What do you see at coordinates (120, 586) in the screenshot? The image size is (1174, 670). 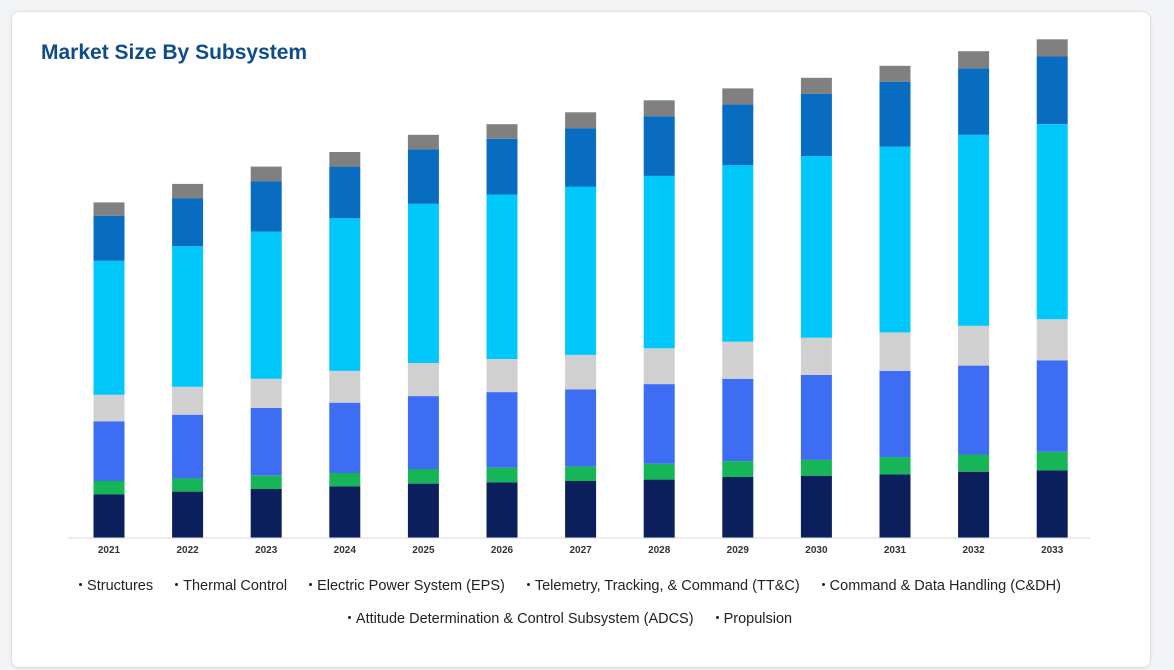 I see `legend-label: Structures` at bounding box center [120, 586].